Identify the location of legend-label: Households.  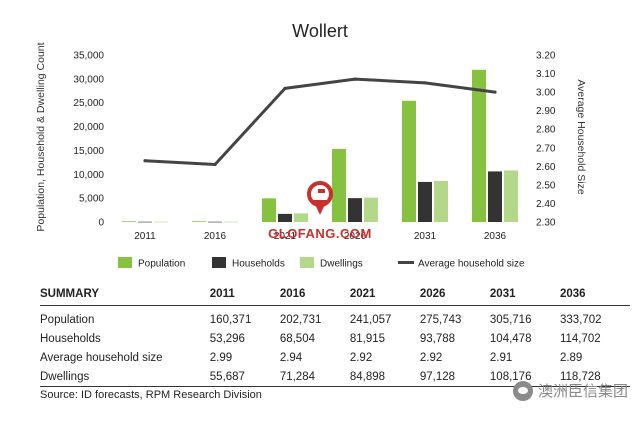
(258, 264).